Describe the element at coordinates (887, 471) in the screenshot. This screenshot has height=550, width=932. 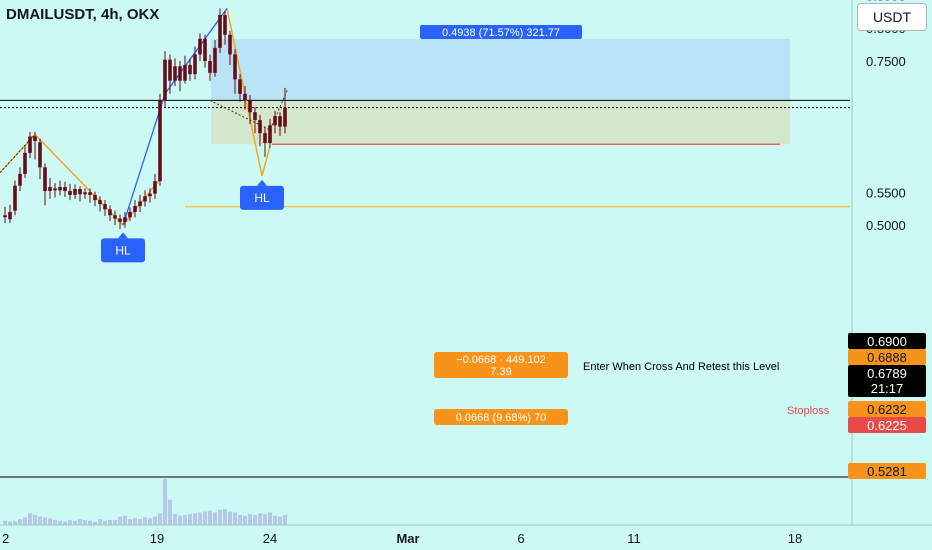
I see `price-badge-text: 0.5281` at that location.